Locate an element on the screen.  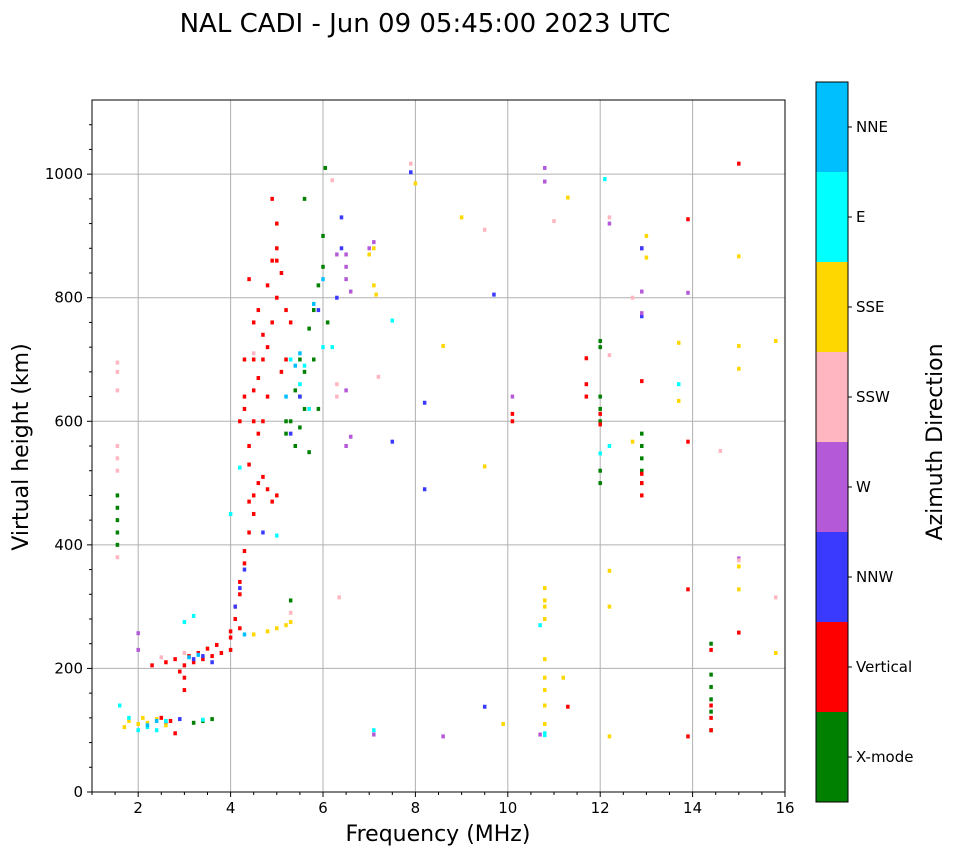
x-tick-label: 8 is located at coordinates (416, 808).